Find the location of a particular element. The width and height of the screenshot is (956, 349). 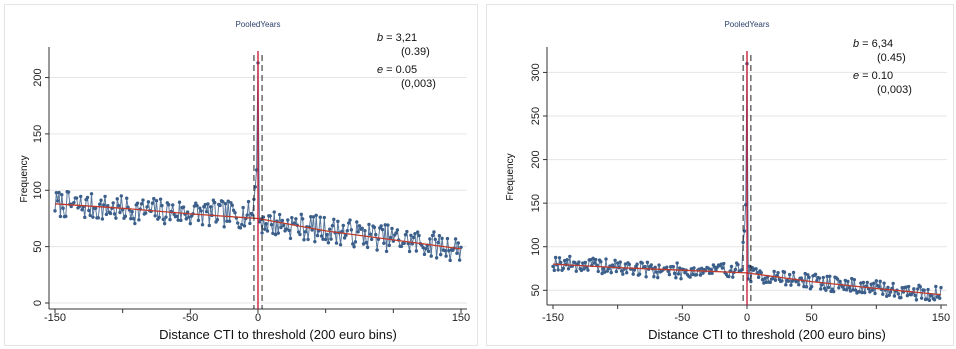

x-tick-label: 0 is located at coordinates (747, 318).